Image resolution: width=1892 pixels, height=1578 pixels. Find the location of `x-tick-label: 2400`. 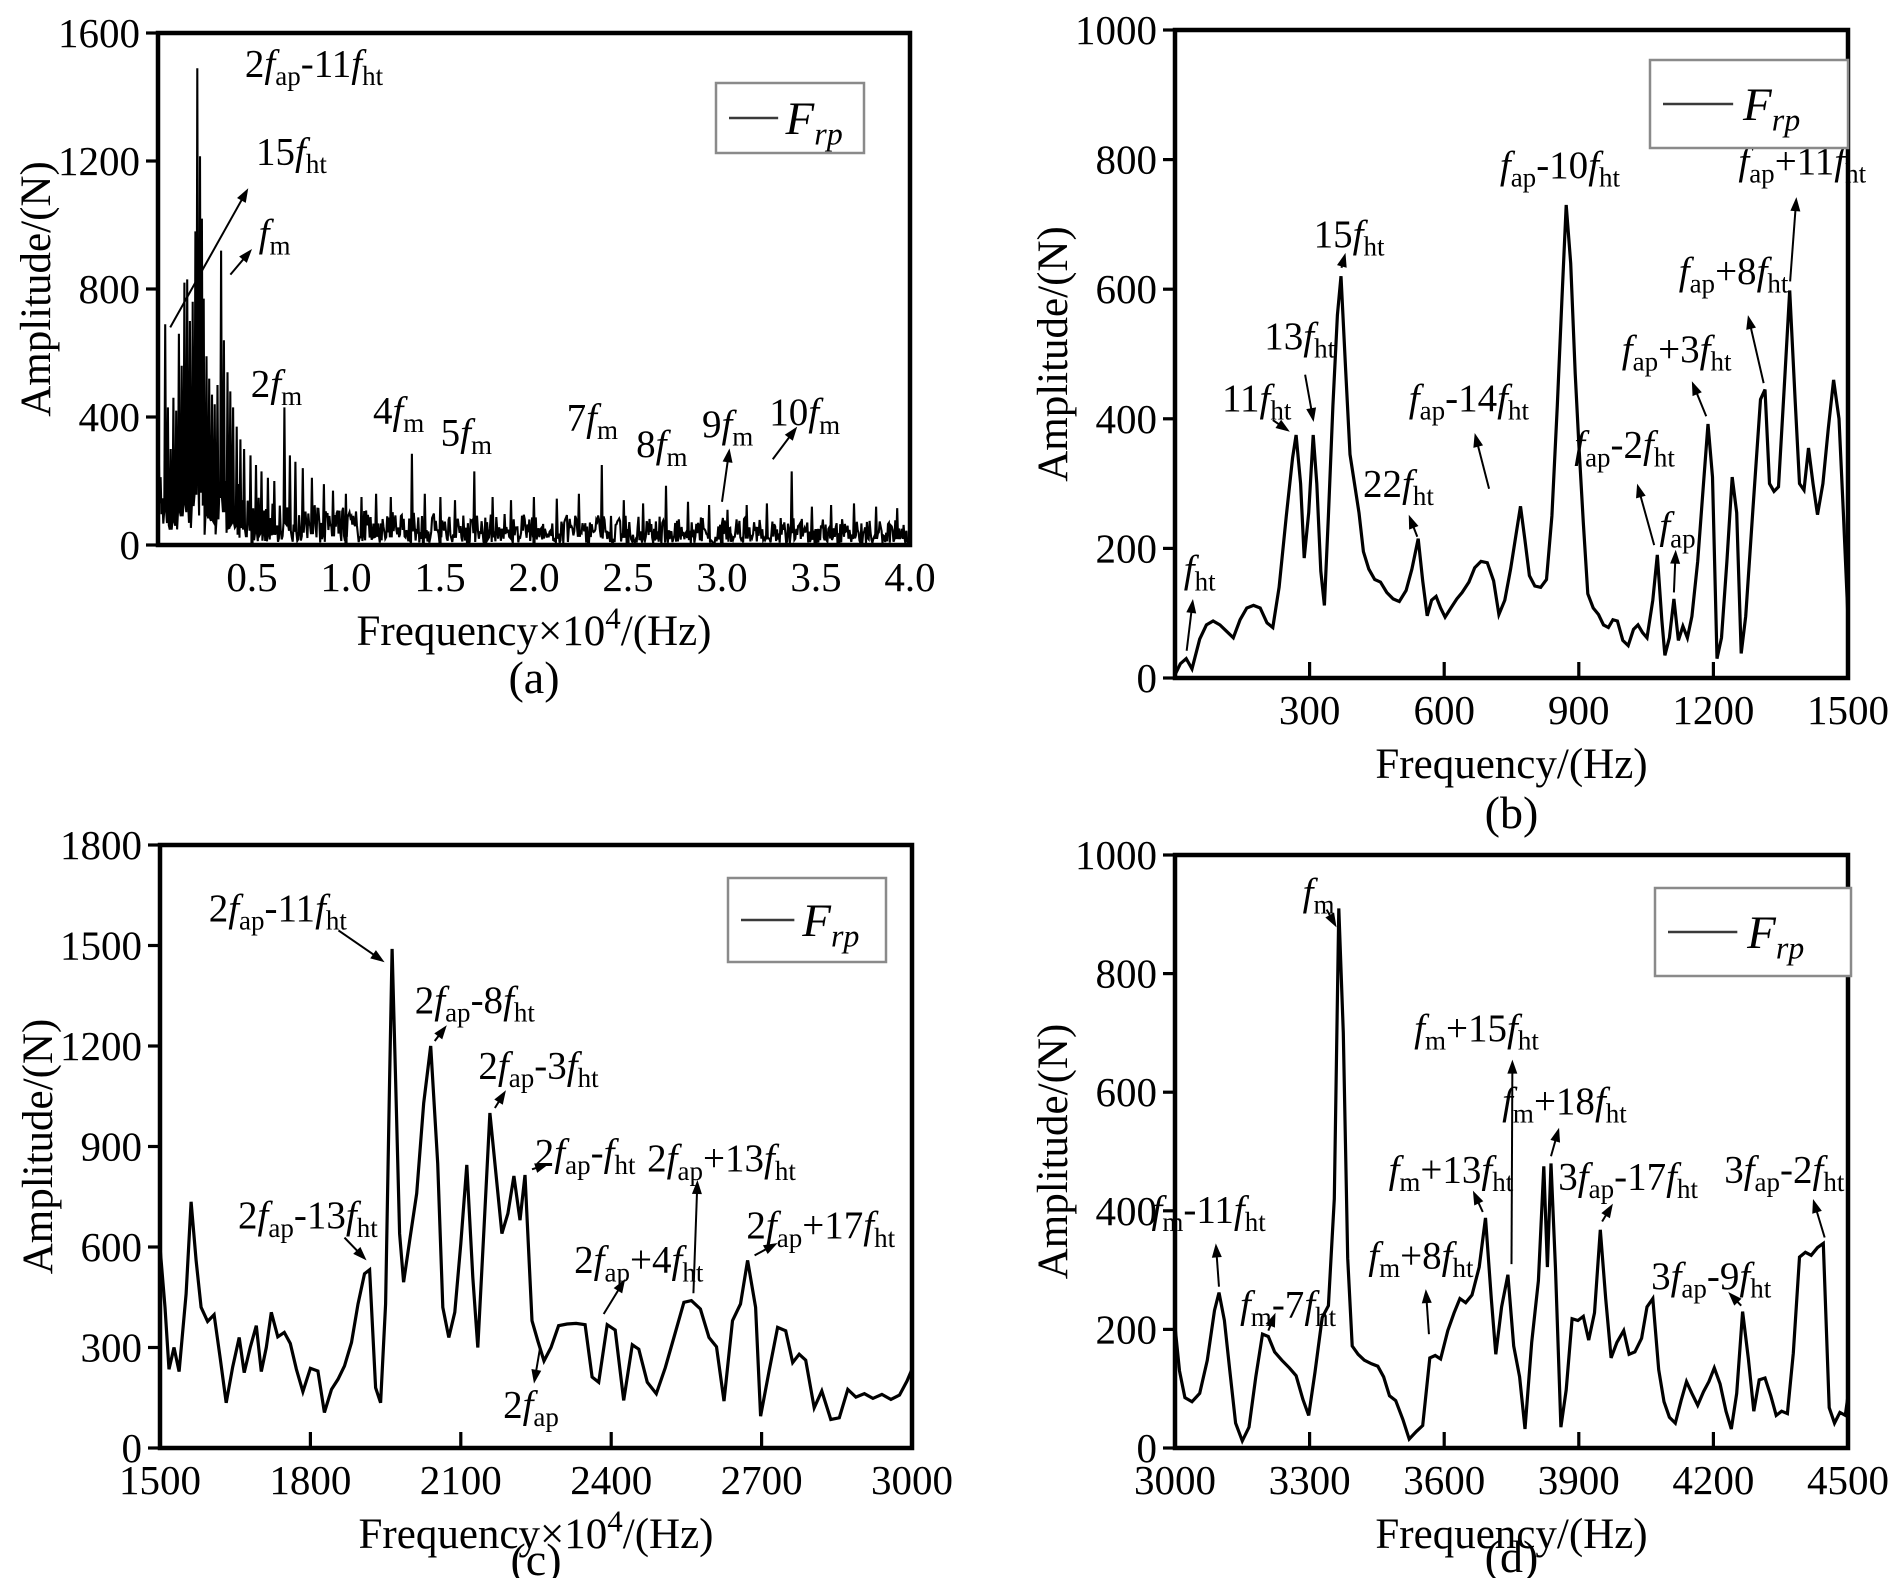

x-tick-label: 2400 is located at coordinates (611, 1480).